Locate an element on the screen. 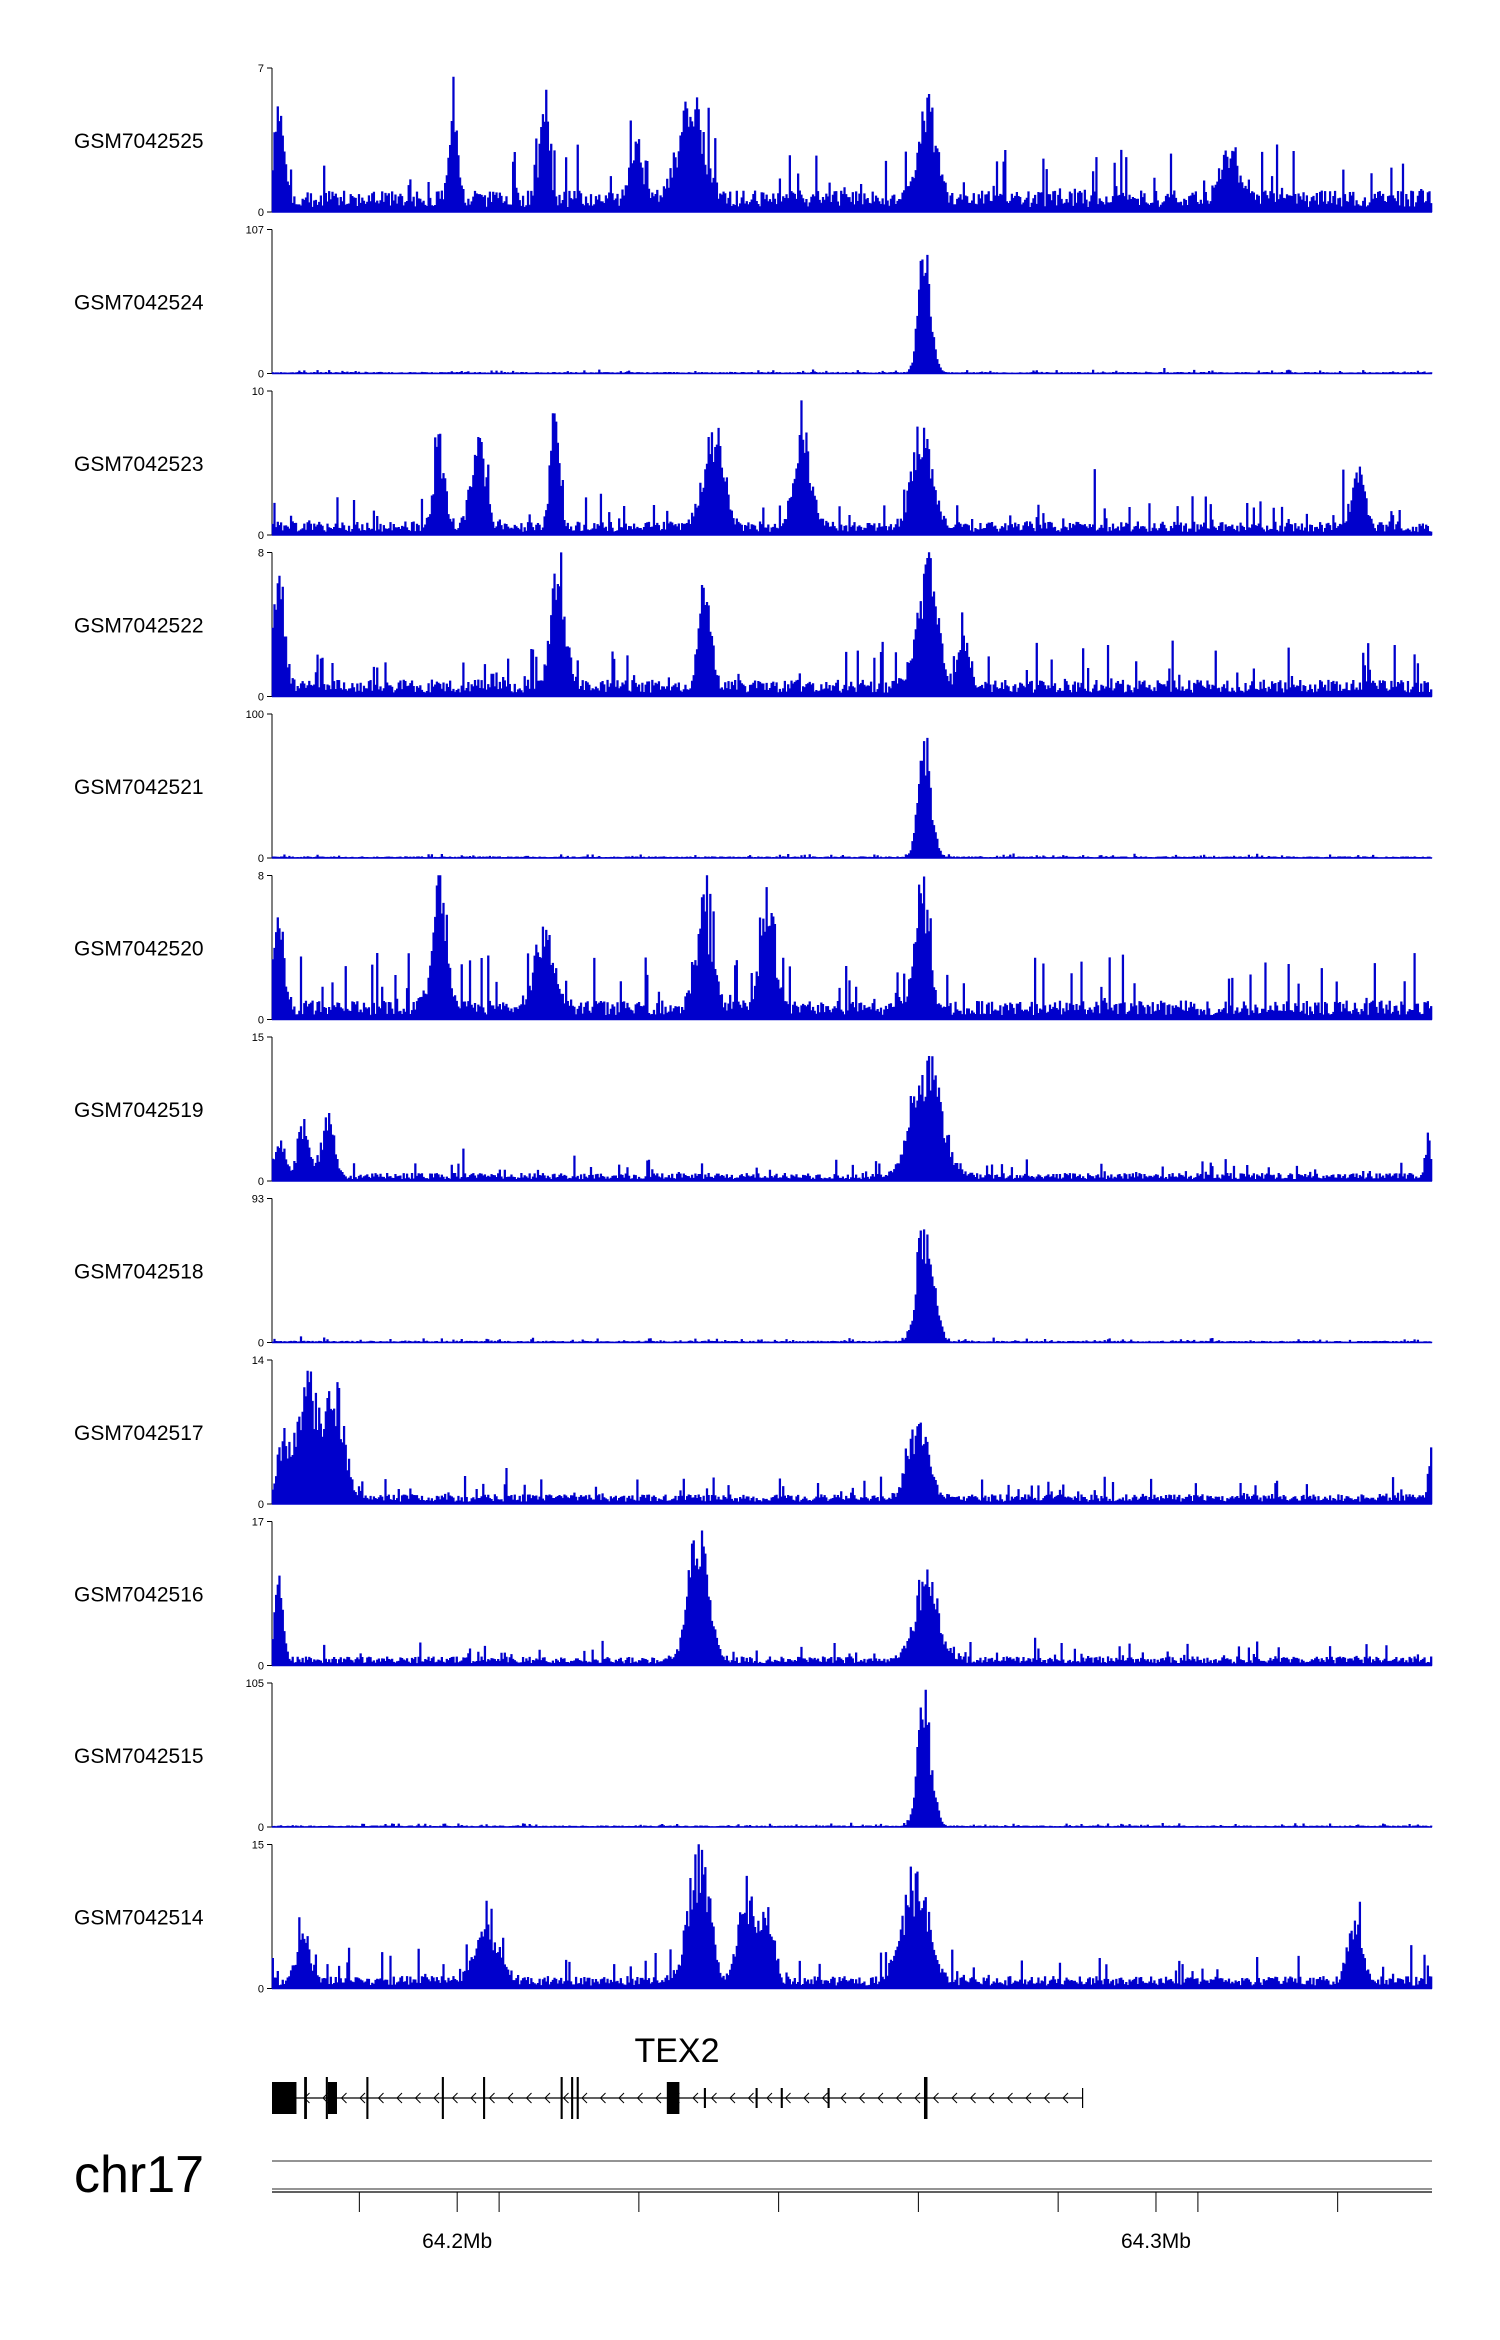 Image resolution: width=1500 pixels, height=2340 pixels. track-GSM7042518: GSM7042518 93 0 is located at coordinates (753, 1272).